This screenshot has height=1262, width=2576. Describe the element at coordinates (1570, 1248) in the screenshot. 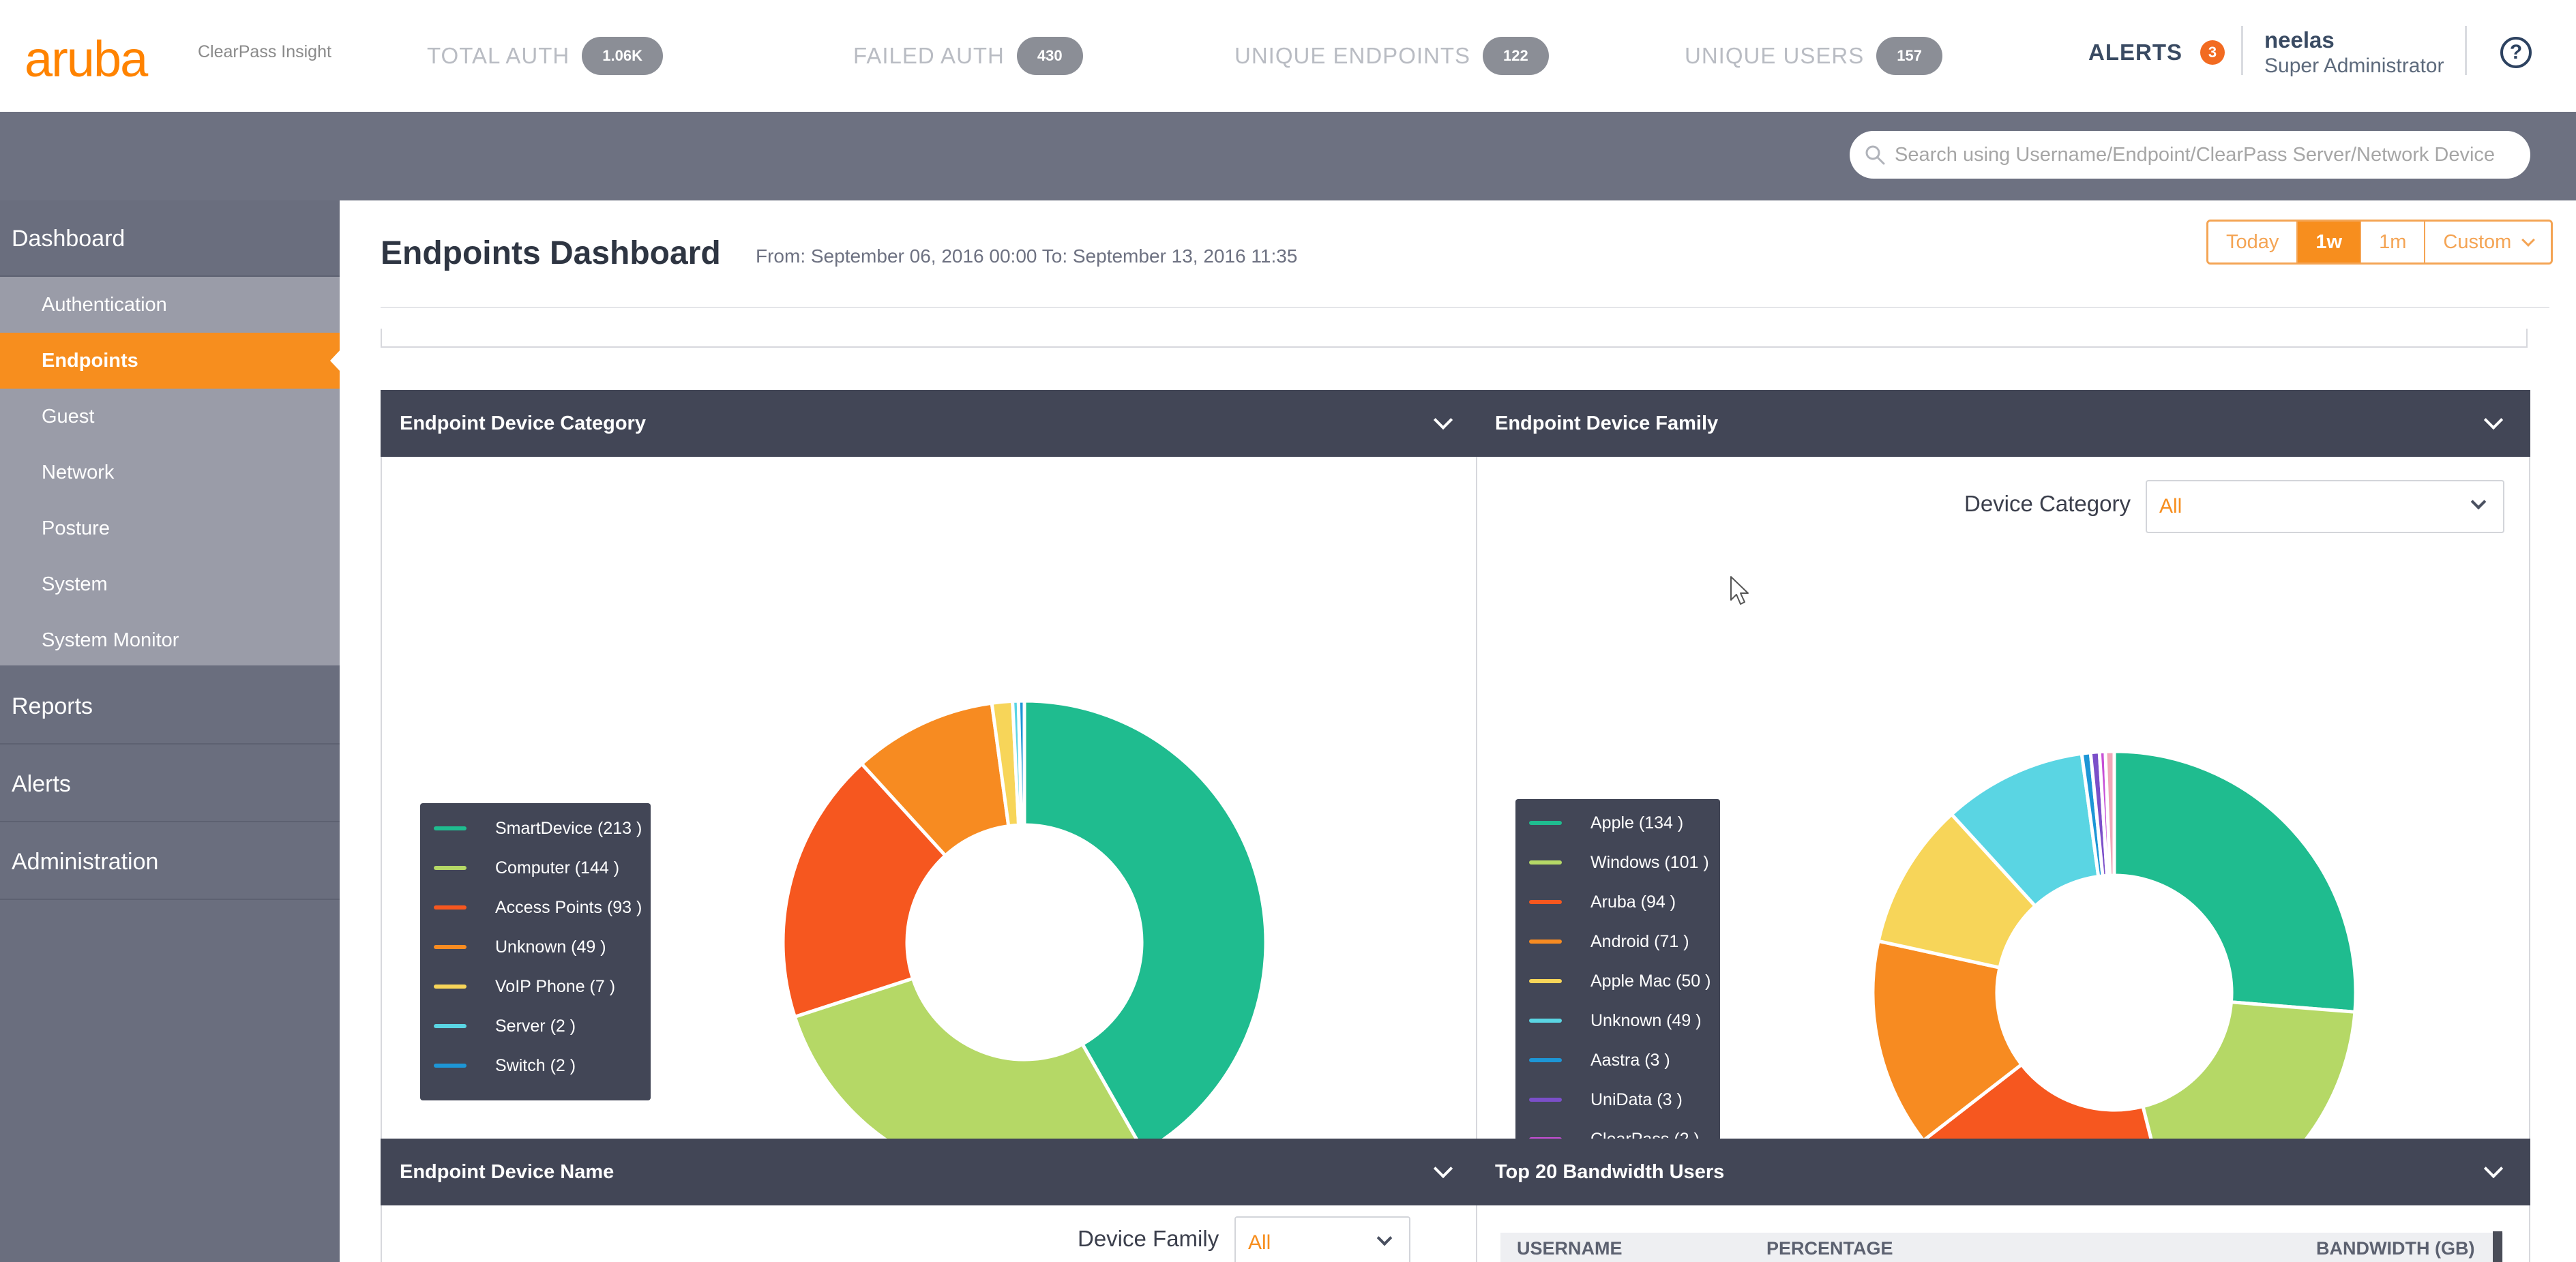

I see `column-header-username: USERNAME` at that location.